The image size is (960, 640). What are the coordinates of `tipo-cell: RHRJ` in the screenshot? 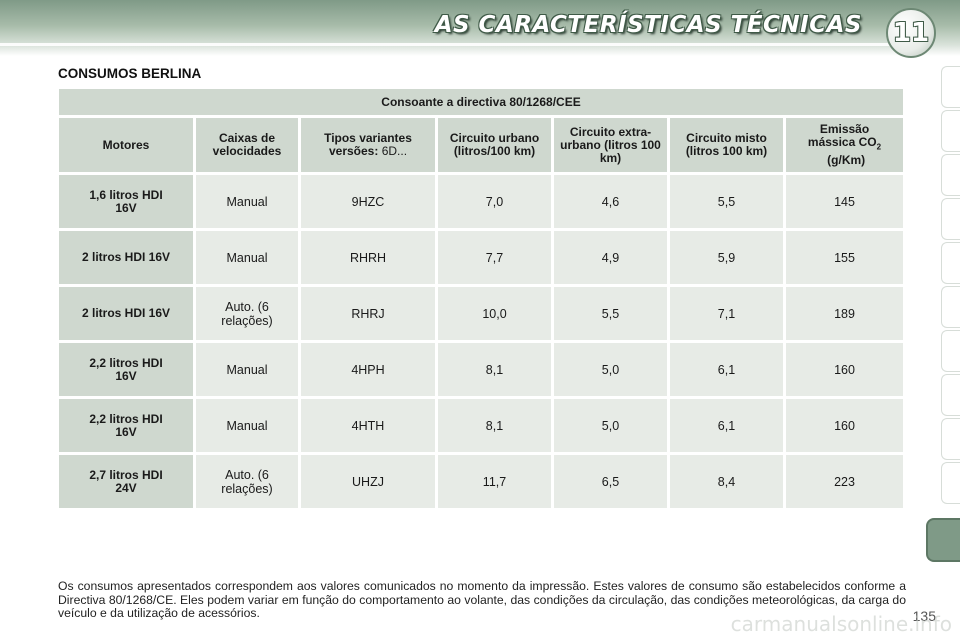 It's located at (368, 313).